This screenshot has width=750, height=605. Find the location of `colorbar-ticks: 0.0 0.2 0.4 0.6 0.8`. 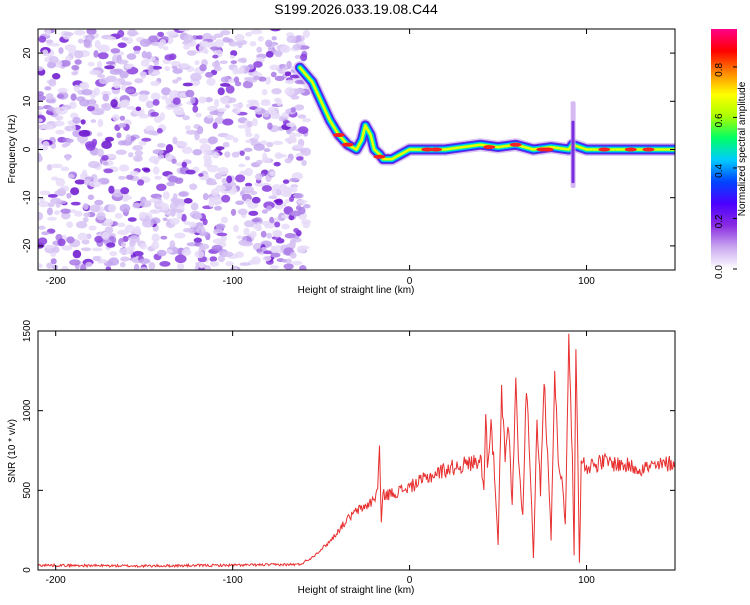

colorbar-ticks: 0.0 0.2 0.4 0.6 0.8 is located at coordinates (725, 171).